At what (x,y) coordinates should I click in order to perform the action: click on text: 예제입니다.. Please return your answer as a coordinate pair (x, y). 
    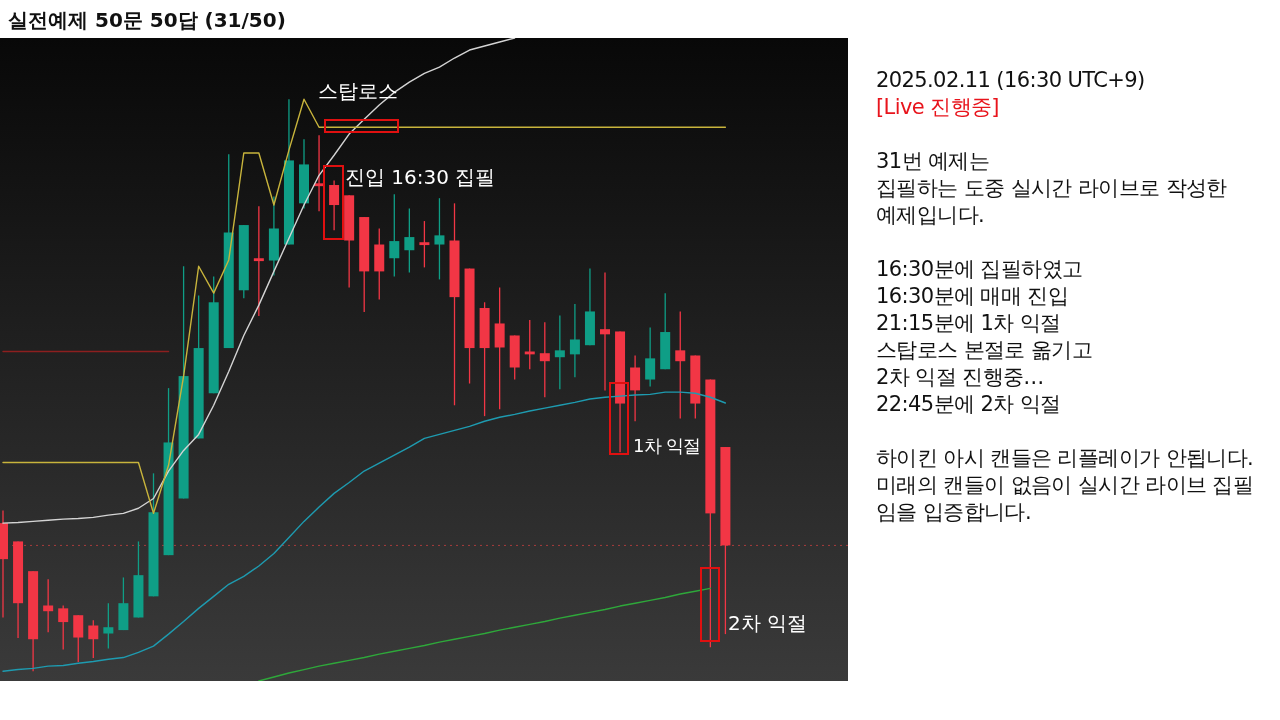
    Looking at the image, I should click on (931, 215).